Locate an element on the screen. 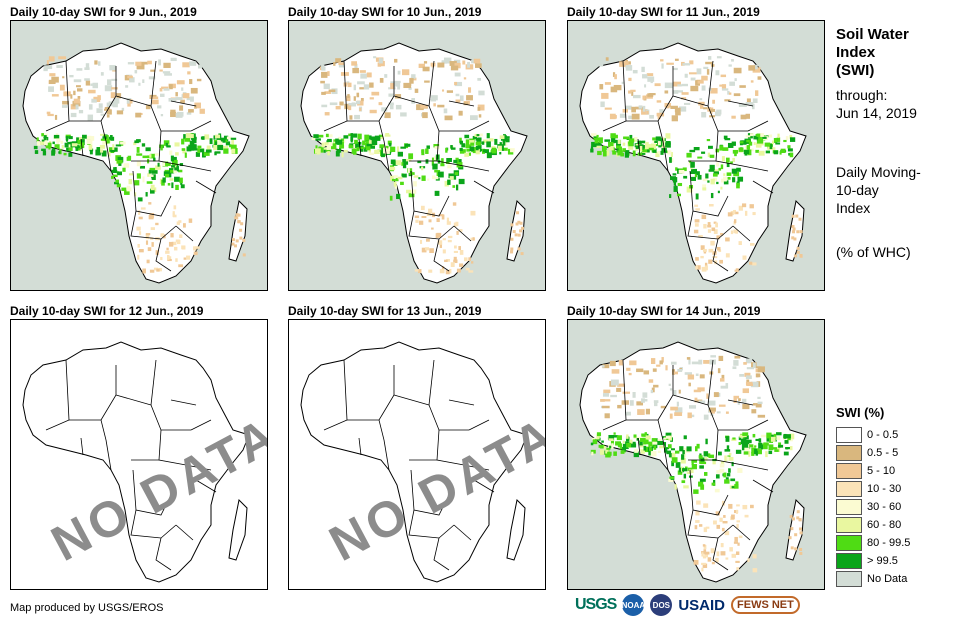  agency-logos: USGS NOAA DOS USAID FEWS NET is located at coordinates (687, 605).